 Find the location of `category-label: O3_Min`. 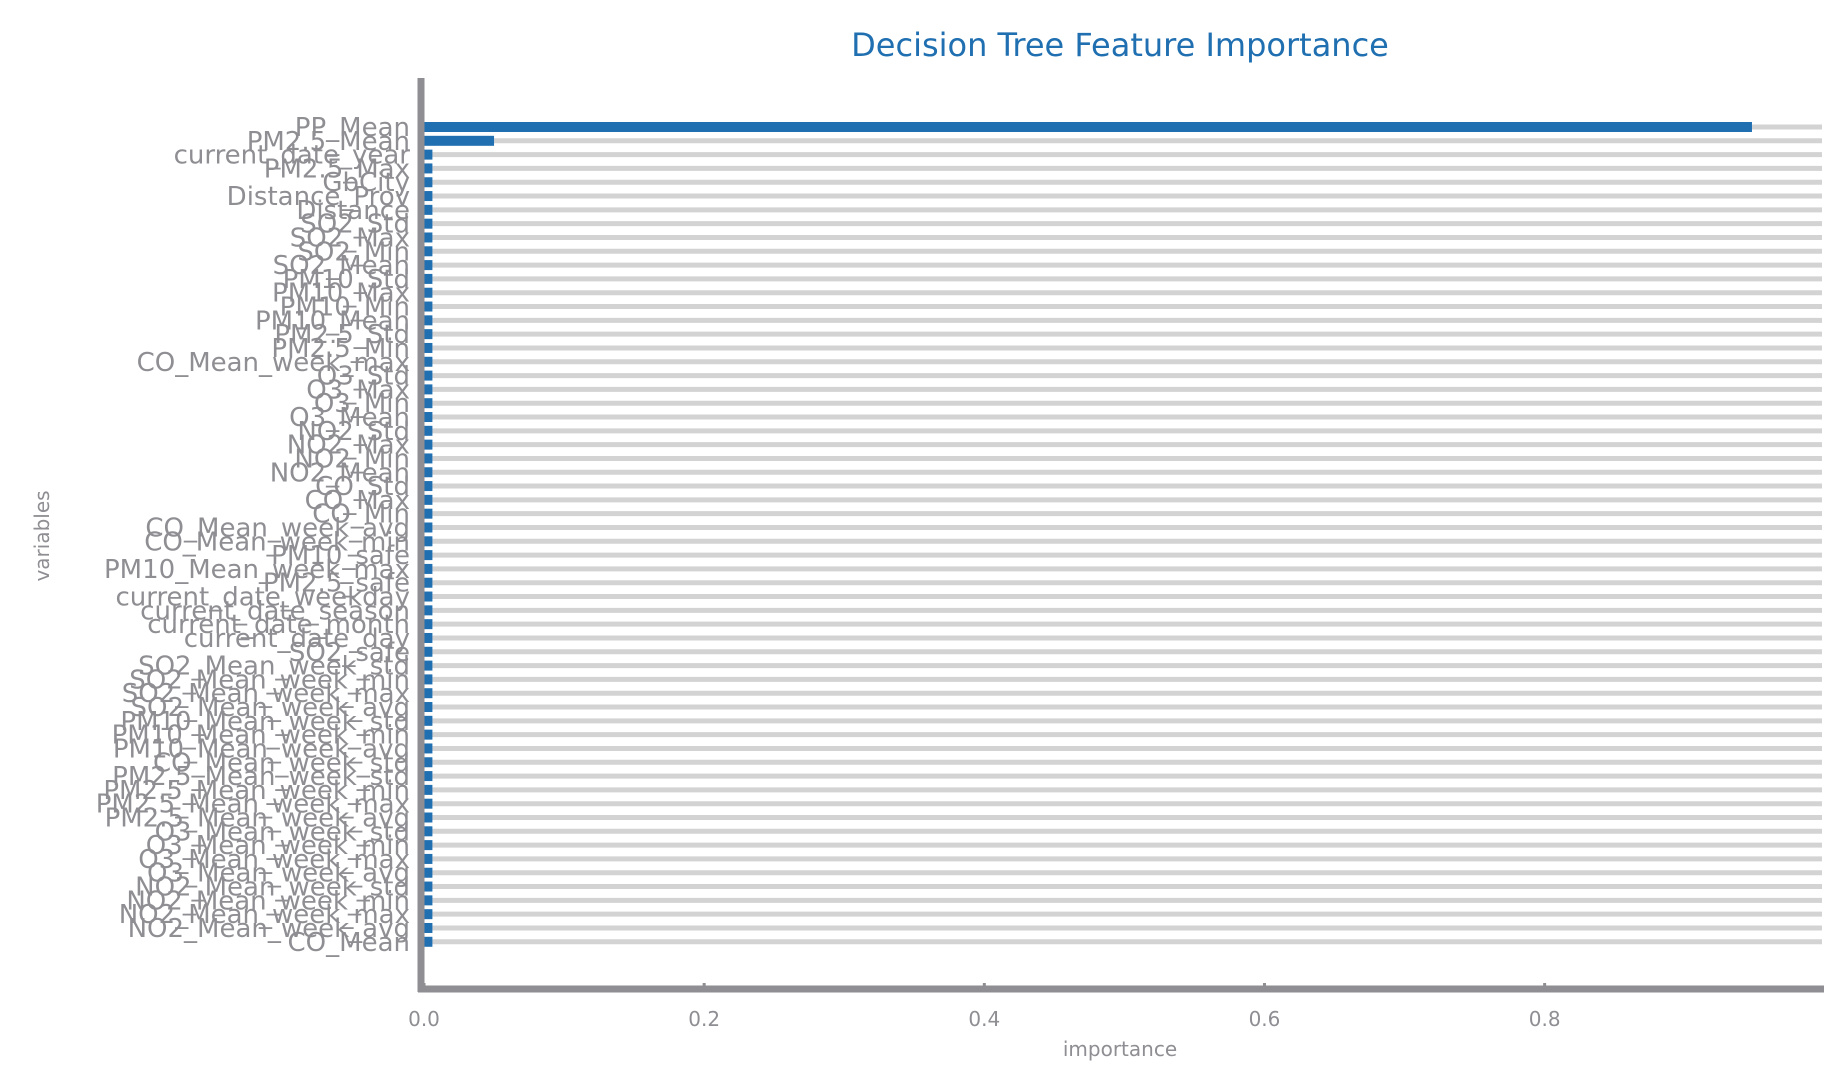

category-label: O3_Min is located at coordinates (362, 404).